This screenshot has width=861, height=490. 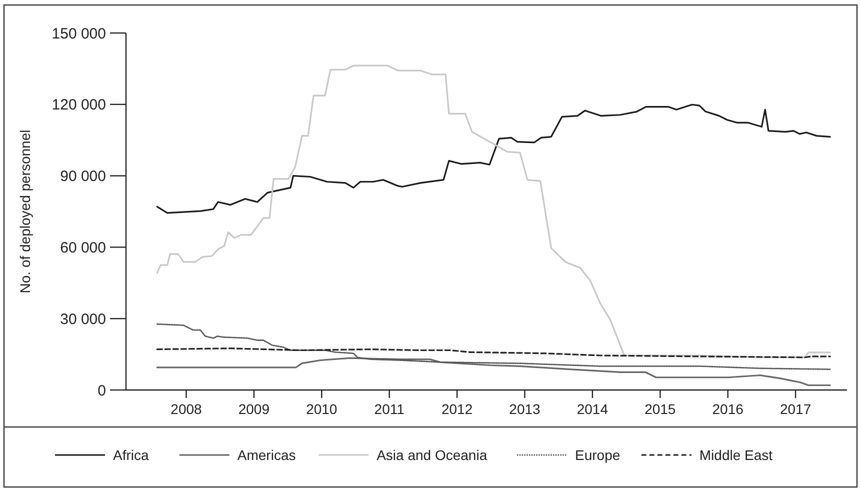 I want to click on y-tick-label: 0, so click(x=102, y=391).